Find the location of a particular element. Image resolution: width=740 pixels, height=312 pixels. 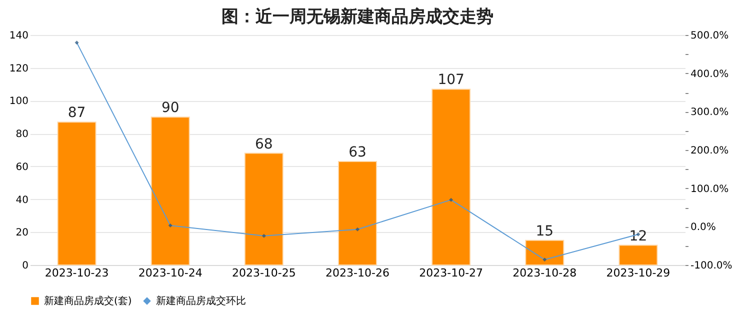

x-tick-label: 2023-10-23 is located at coordinates (76, 273).